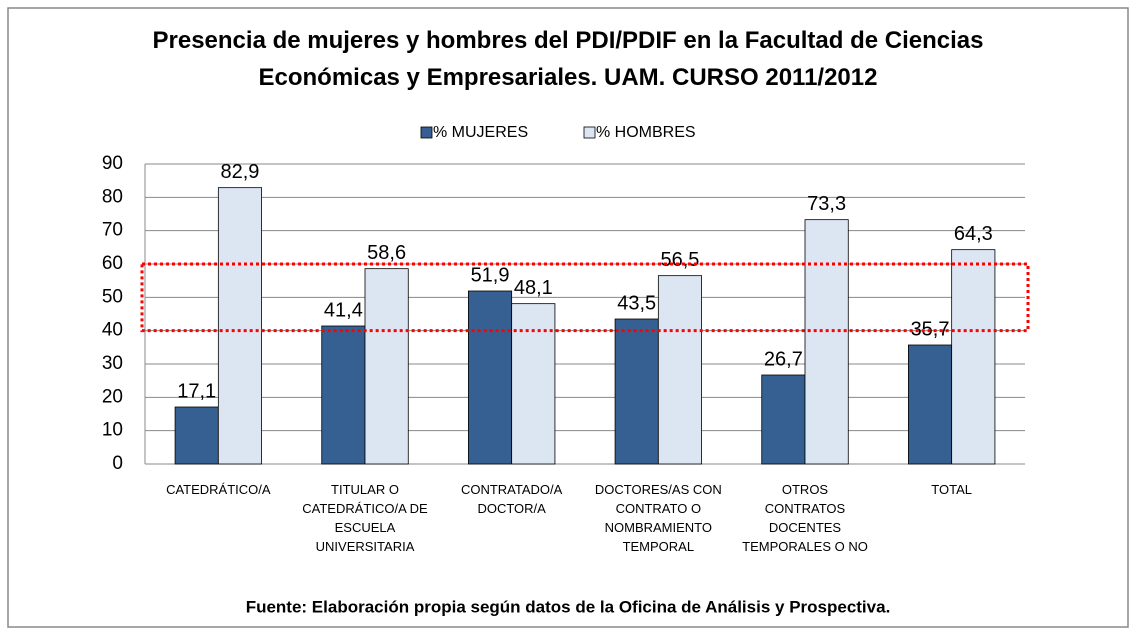  What do you see at coordinates (112, 263) in the screenshot?
I see `y-tick-label: 60` at bounding box center [112, 263].